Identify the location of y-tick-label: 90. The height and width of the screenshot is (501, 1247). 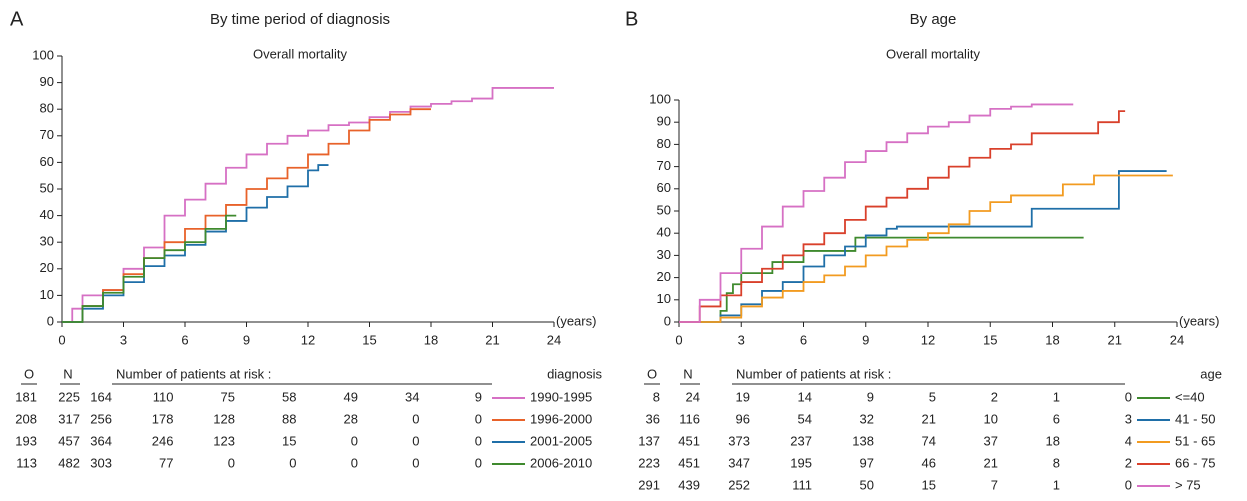
(664, 121).